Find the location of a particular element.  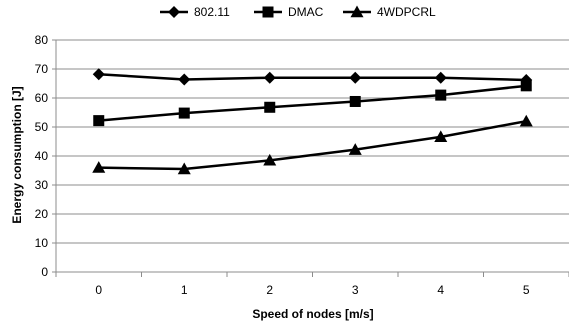

x-tick-label: 3 is located at coordinates (355, 290).